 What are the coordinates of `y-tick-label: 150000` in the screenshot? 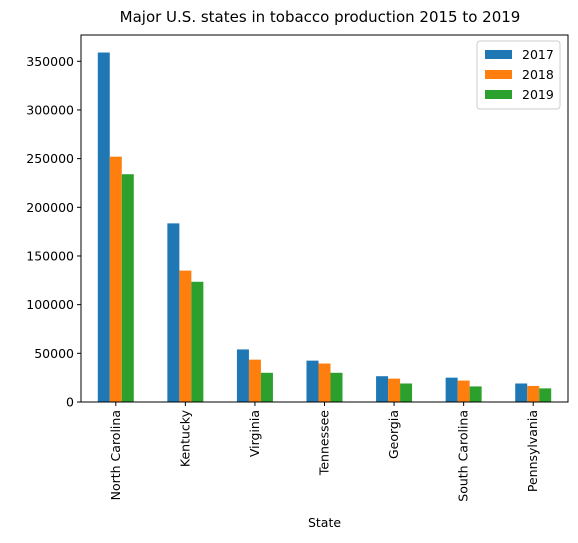 It's located at (50, 255).